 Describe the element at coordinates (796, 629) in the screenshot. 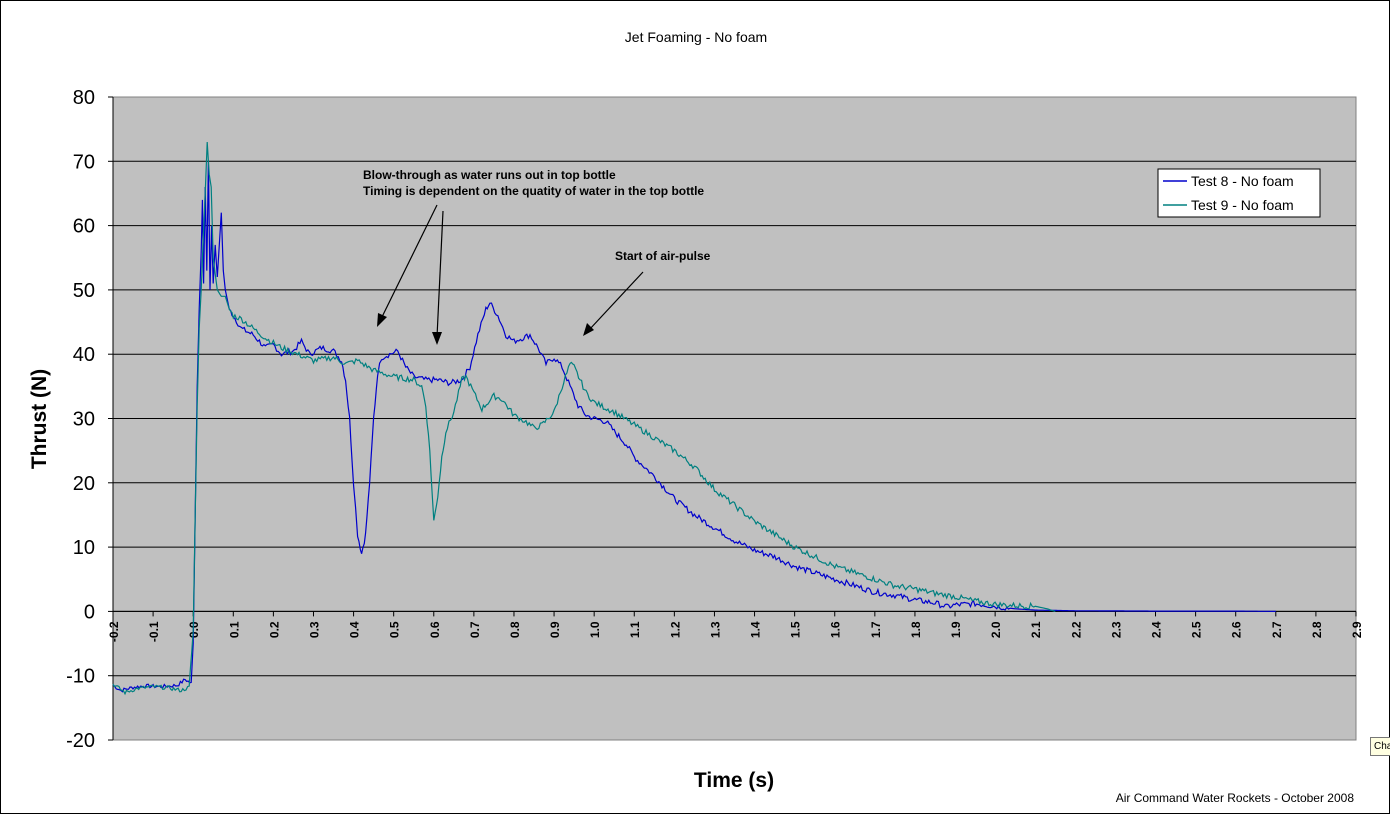

I see `x-tick-label: 1.5` at that location.